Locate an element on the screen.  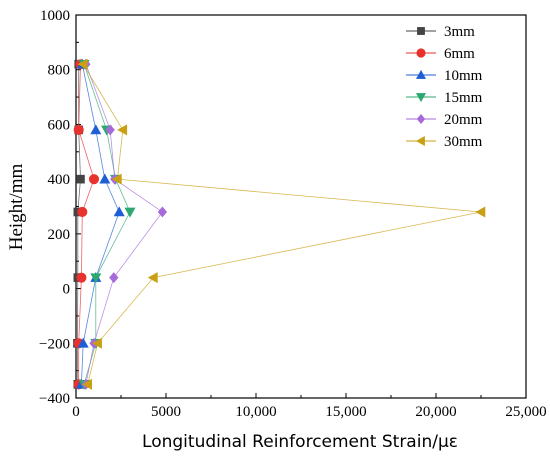
legend-label: 30mm is located at coordinates (463, 142).